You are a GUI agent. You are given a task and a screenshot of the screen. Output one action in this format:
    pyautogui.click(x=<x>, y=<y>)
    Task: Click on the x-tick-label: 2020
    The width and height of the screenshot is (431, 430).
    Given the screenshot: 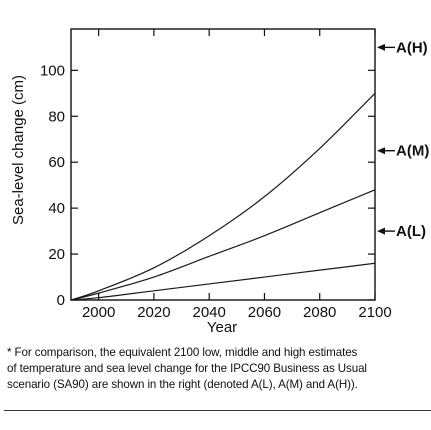 What is the action you would take?
    pyautogui.click(x=153, y=312)
    